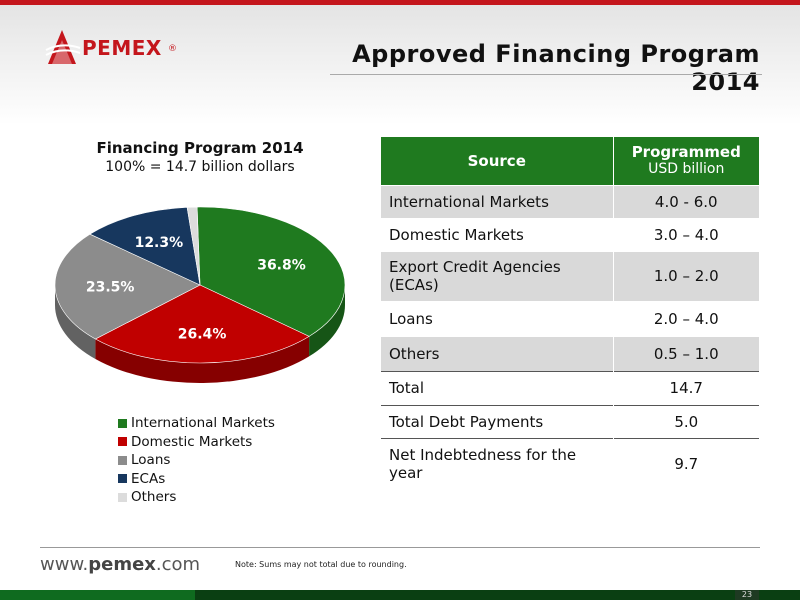  Describe the element at coordinates (497, 463) in the screenshot. I see `row-source: Net Indebtedness for the year` at that location.